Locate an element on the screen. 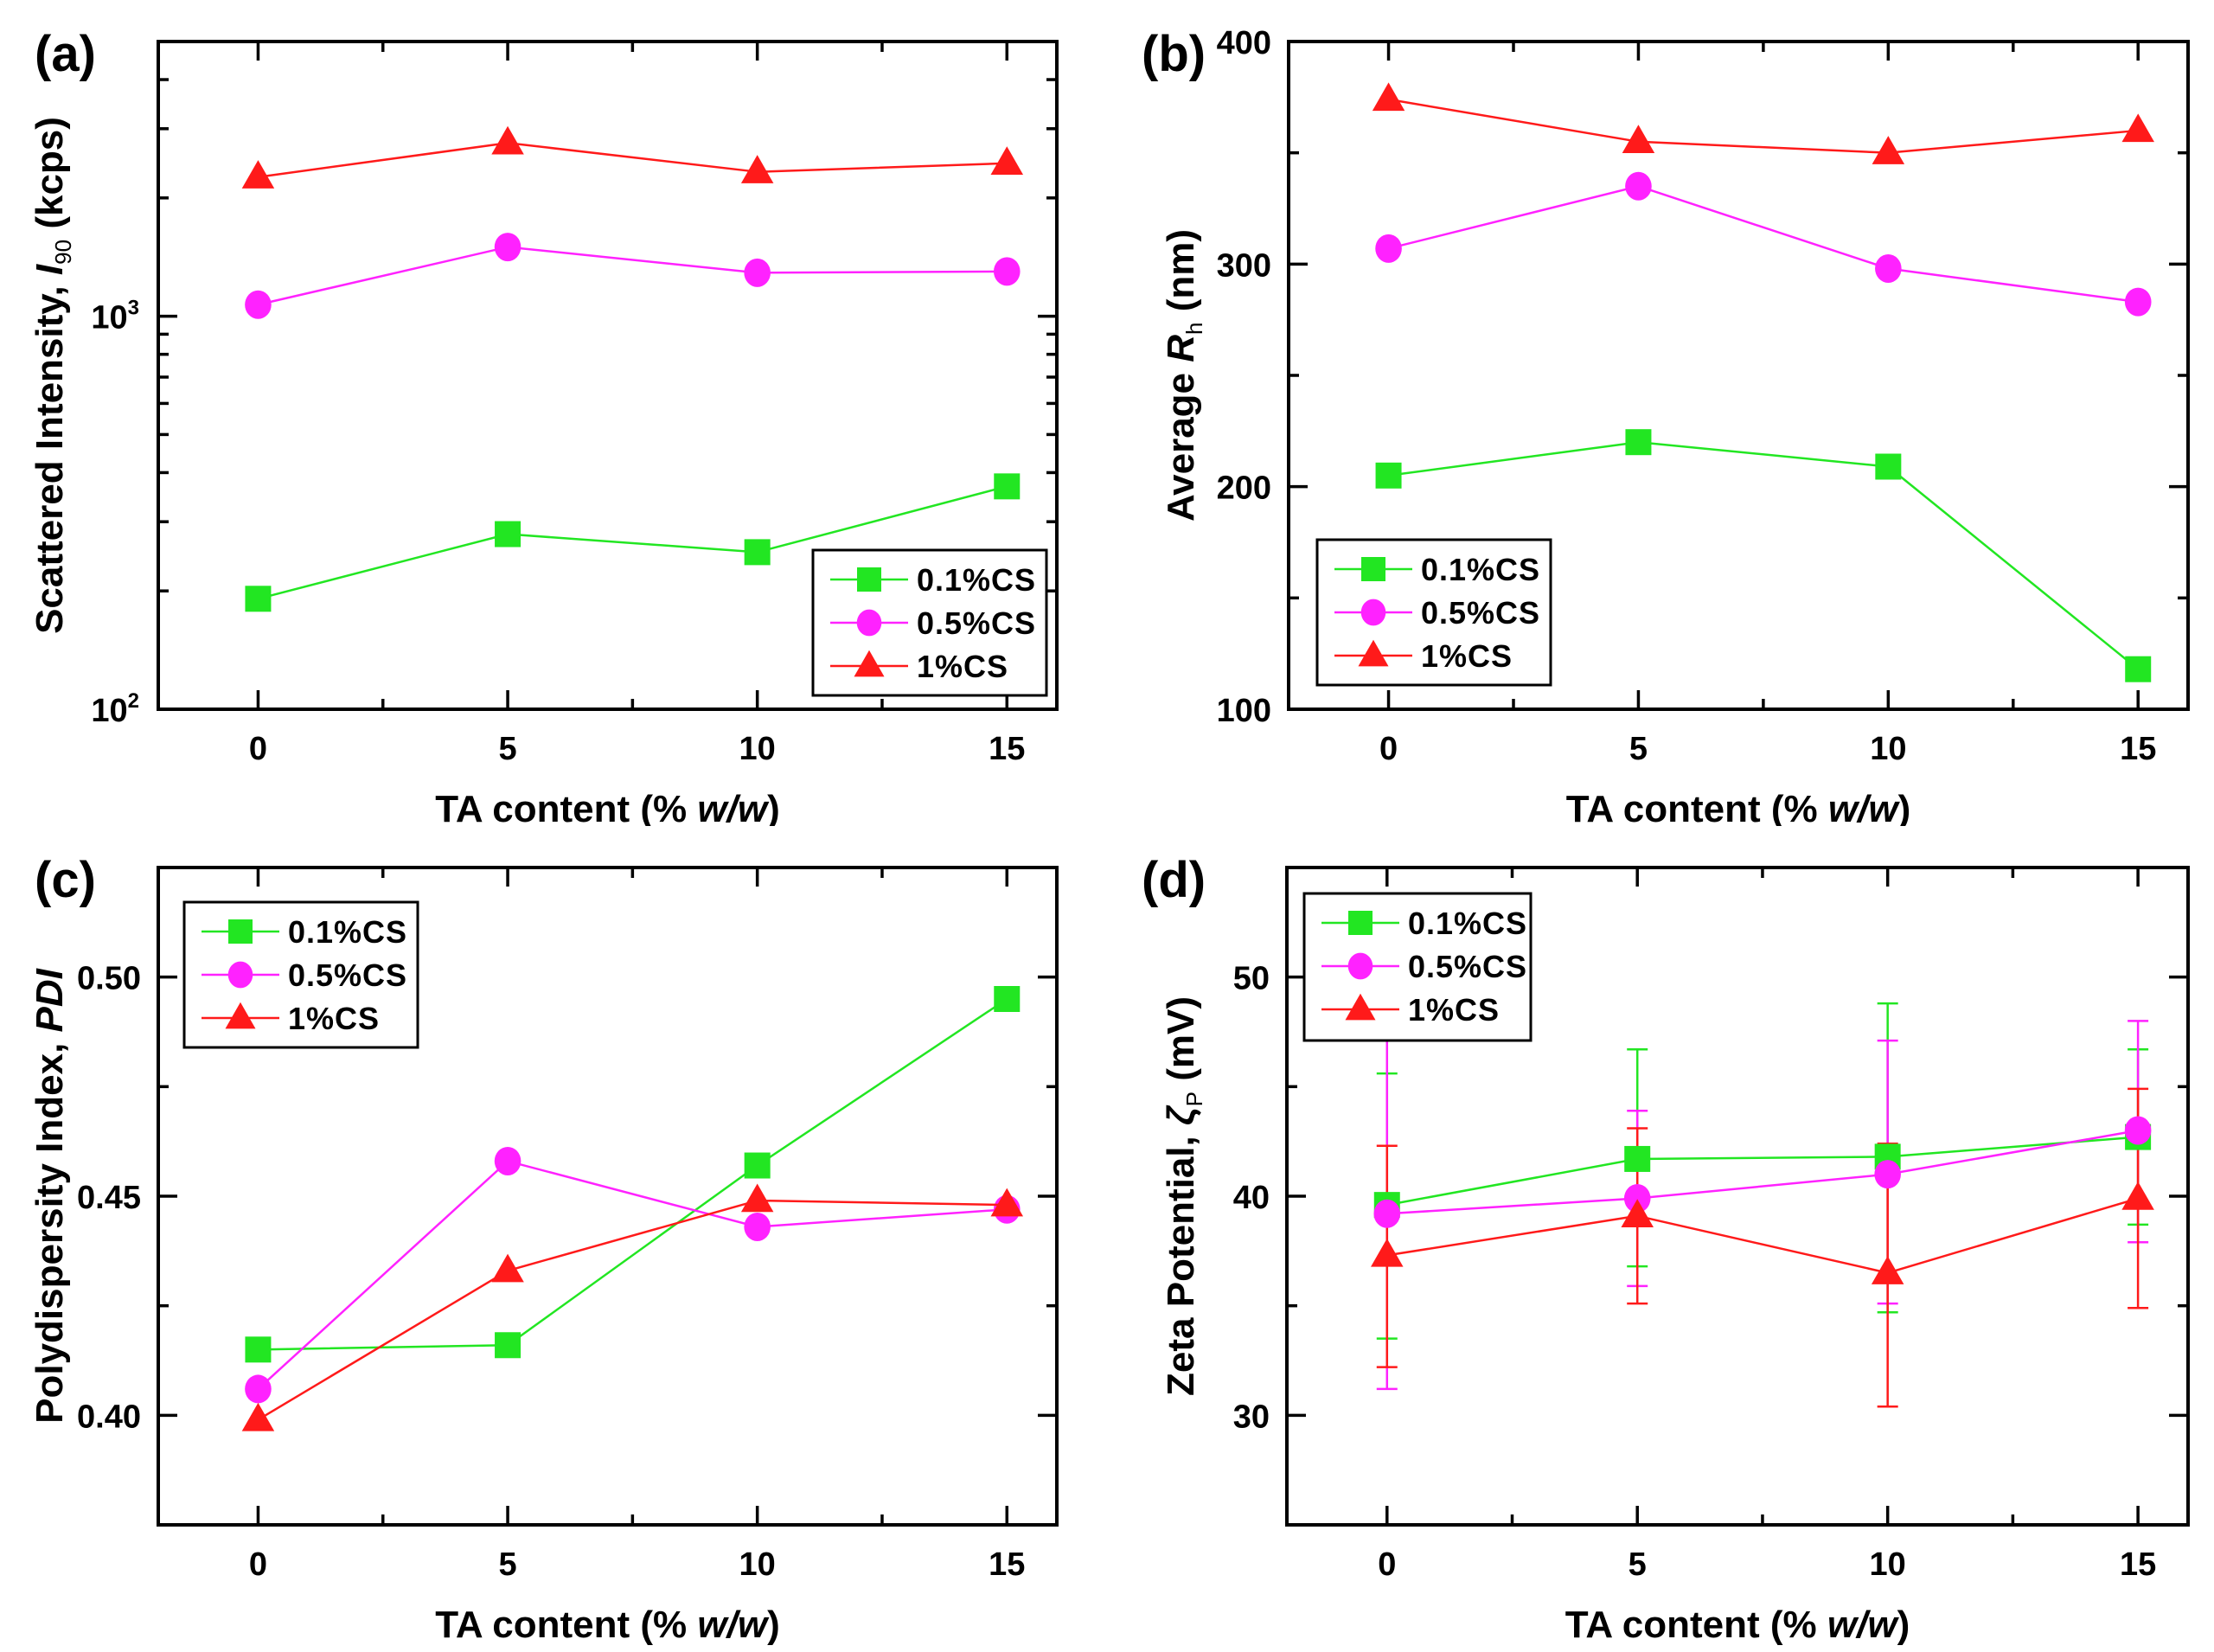 This screenshot has height=1652, width=2214. panel-label: (b) is located at coordinates (1174, 54).